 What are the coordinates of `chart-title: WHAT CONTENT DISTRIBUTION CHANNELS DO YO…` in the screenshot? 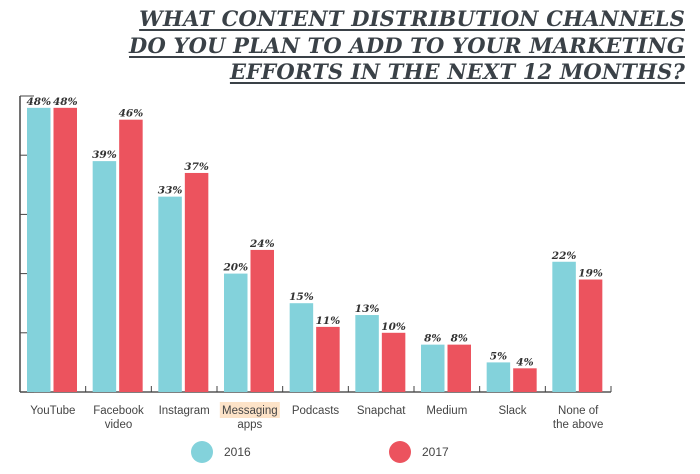 It's located at (407, 46).